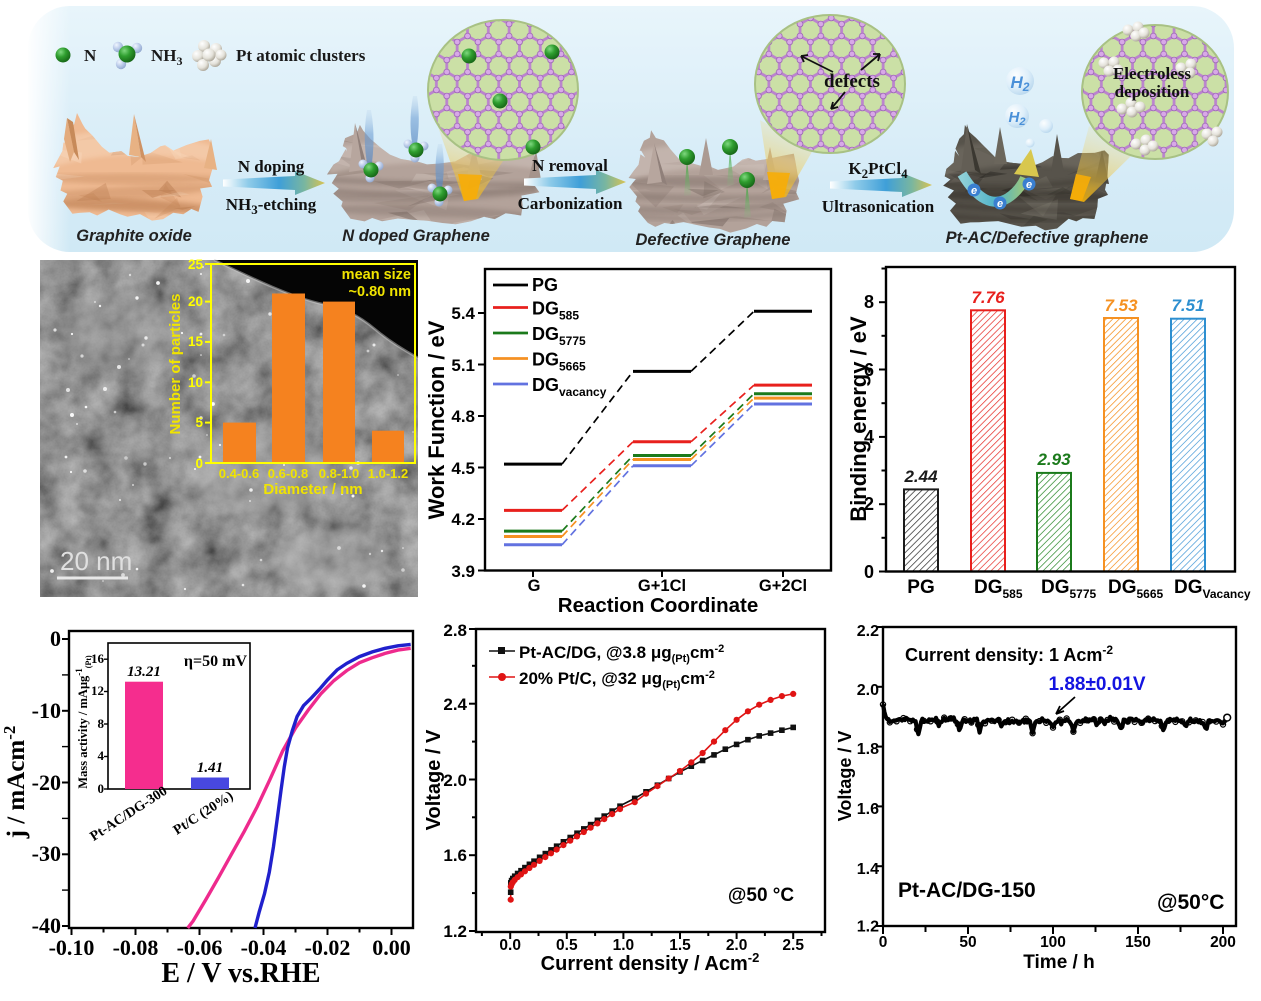 The height and width of the screenshot is (1001, 1261). What do you see at coordinates (570, 165) in the screenshot?
I see `svg-text: N removal` at bounding box center [570, 165].